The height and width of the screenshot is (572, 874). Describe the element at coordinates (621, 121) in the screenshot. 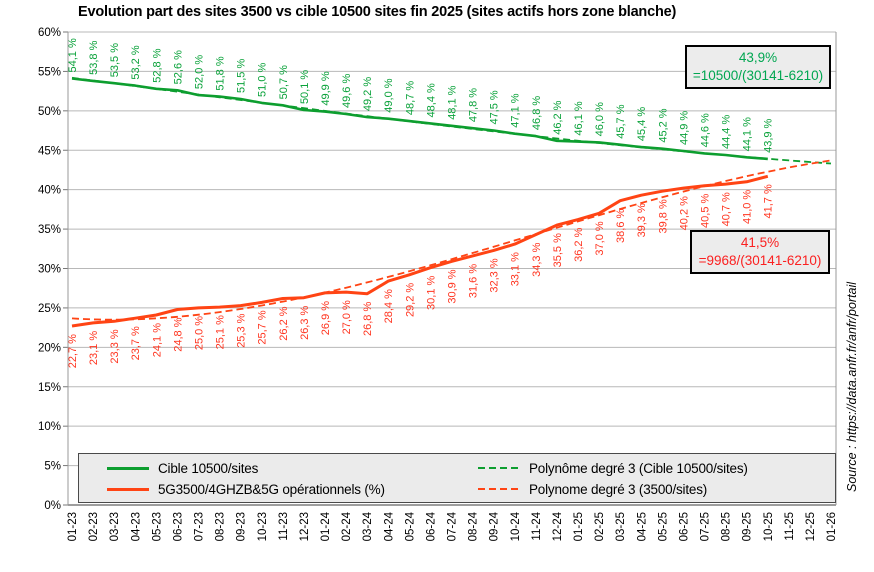

I see `data-label: 45,7 %` at that location.